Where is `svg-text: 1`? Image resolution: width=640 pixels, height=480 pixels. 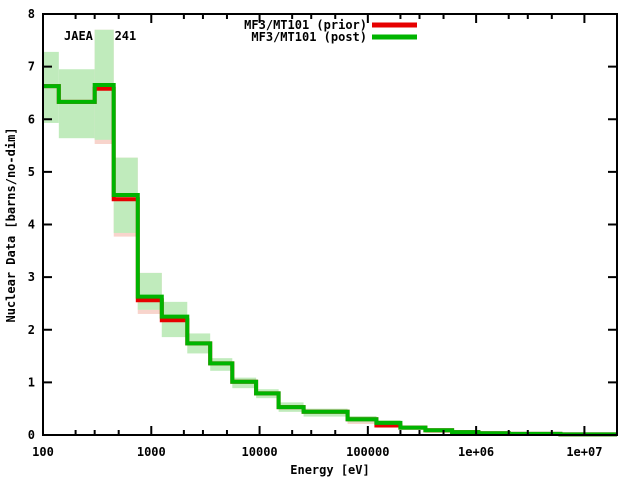
svg-text: 1 is located at coordinates (31, 382).